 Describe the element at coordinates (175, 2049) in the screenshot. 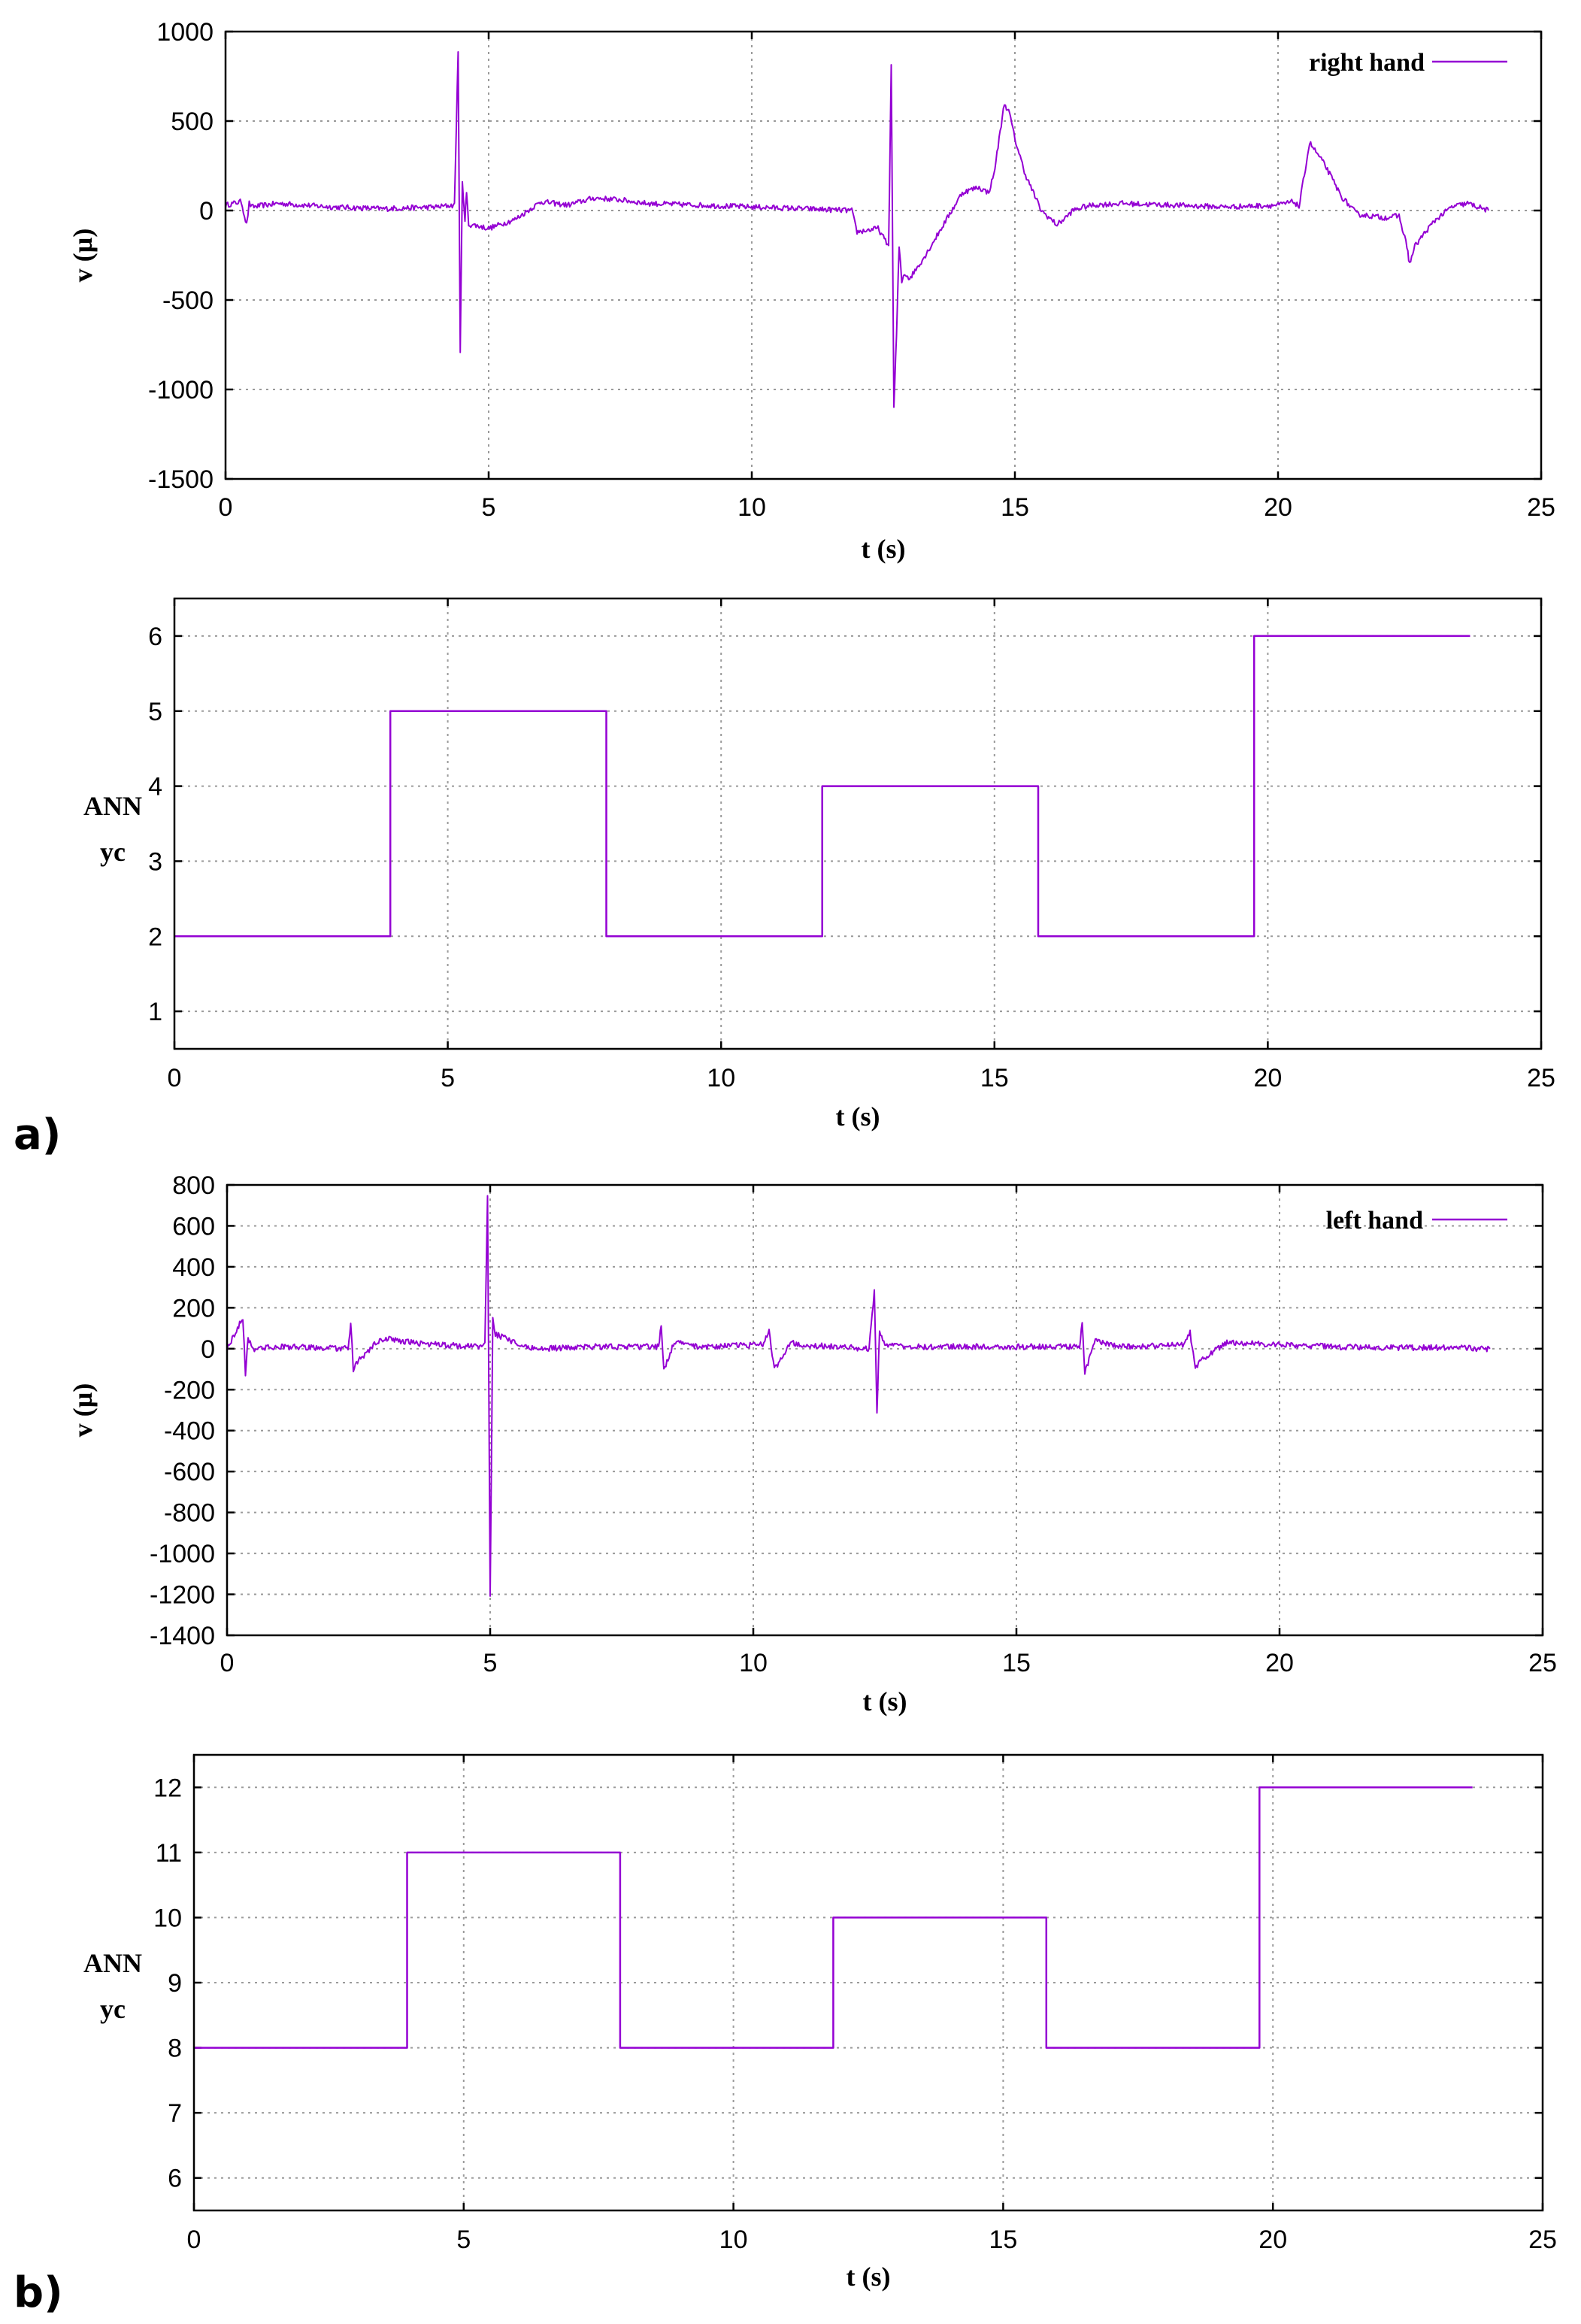

I see `y-tick-label: 8` at that location.